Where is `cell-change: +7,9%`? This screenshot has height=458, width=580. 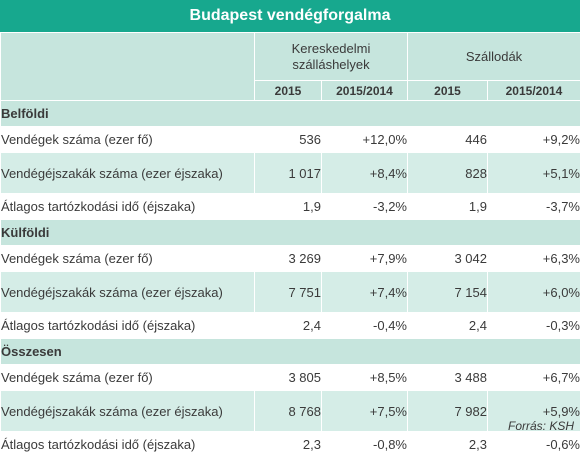 cell-change: +7,9% is located at coordinates (365, 259).